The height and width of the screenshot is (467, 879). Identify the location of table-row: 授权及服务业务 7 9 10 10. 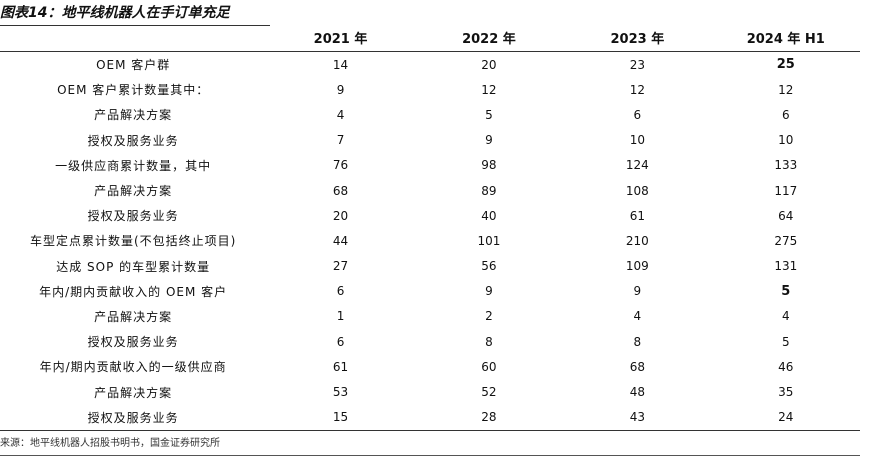
(430, 140).